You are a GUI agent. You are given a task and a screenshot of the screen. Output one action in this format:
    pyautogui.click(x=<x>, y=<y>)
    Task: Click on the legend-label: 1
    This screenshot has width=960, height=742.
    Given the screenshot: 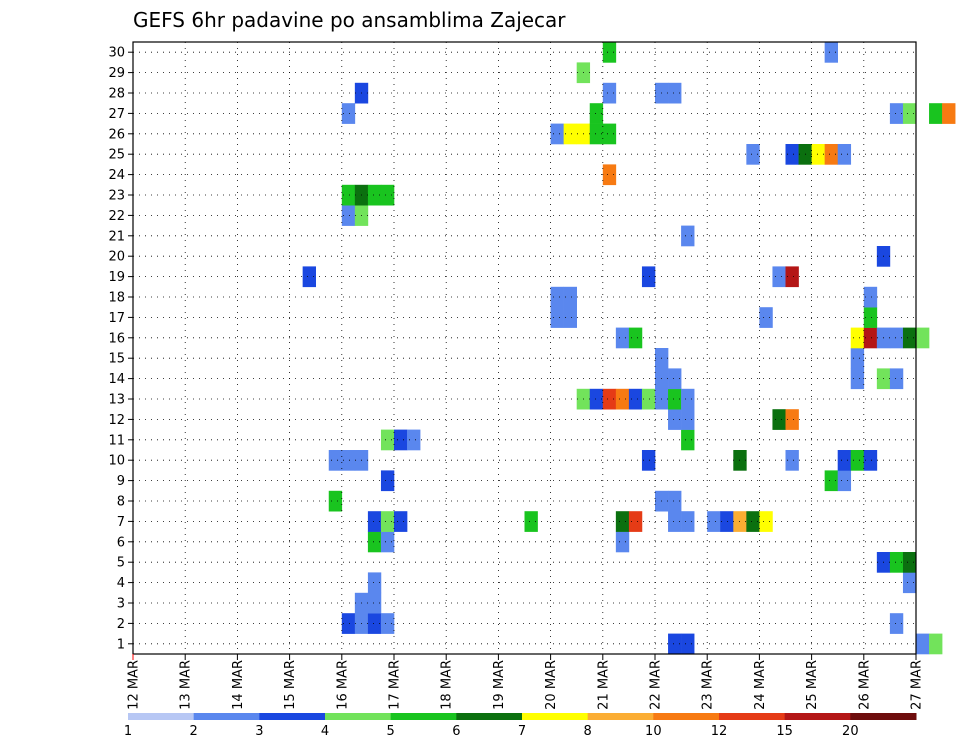 What is the action you would take?
    pyautogui.click(x=128, y=731)
    